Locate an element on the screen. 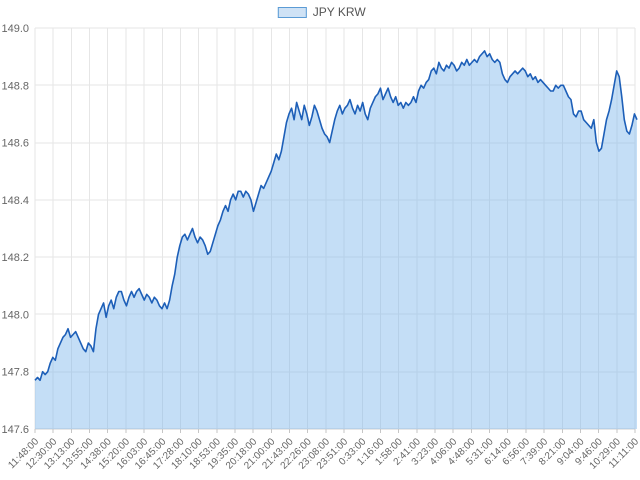  legend-series-label: JPY KRW is located at coordinates (339, 12).